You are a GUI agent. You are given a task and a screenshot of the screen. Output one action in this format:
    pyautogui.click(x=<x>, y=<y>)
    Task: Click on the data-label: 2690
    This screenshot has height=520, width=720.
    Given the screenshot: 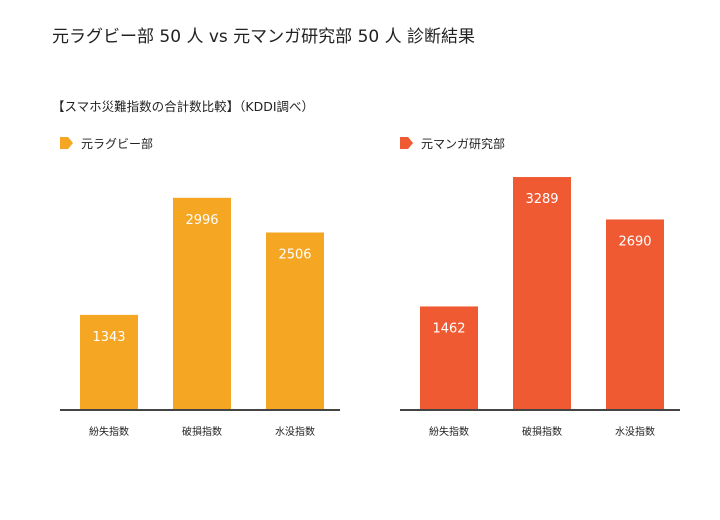 What is the action you would take?
    pyautogui.click(x=634, y=241)
    